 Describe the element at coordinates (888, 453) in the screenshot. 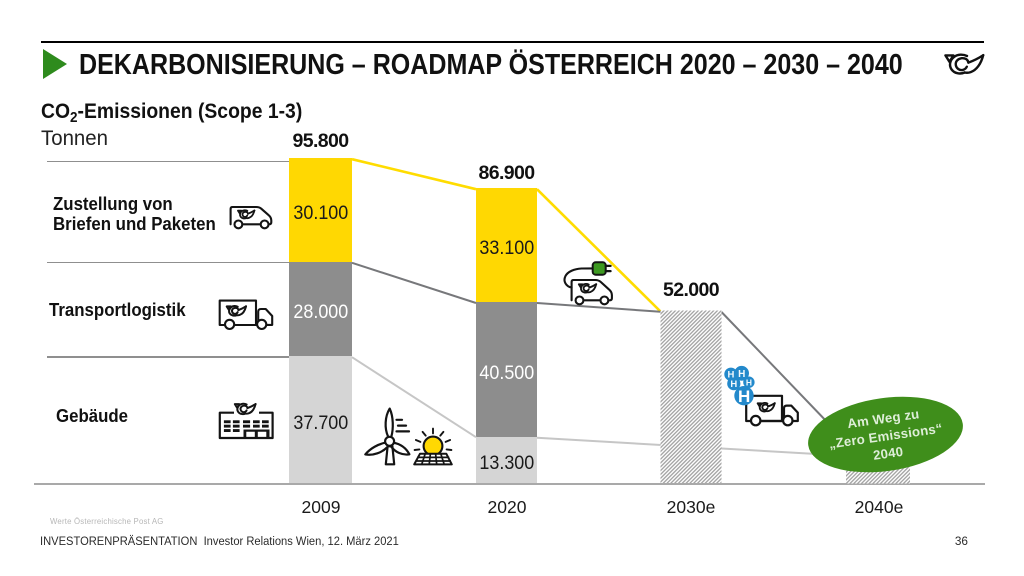

I see `svg-text: 2040` at that location.